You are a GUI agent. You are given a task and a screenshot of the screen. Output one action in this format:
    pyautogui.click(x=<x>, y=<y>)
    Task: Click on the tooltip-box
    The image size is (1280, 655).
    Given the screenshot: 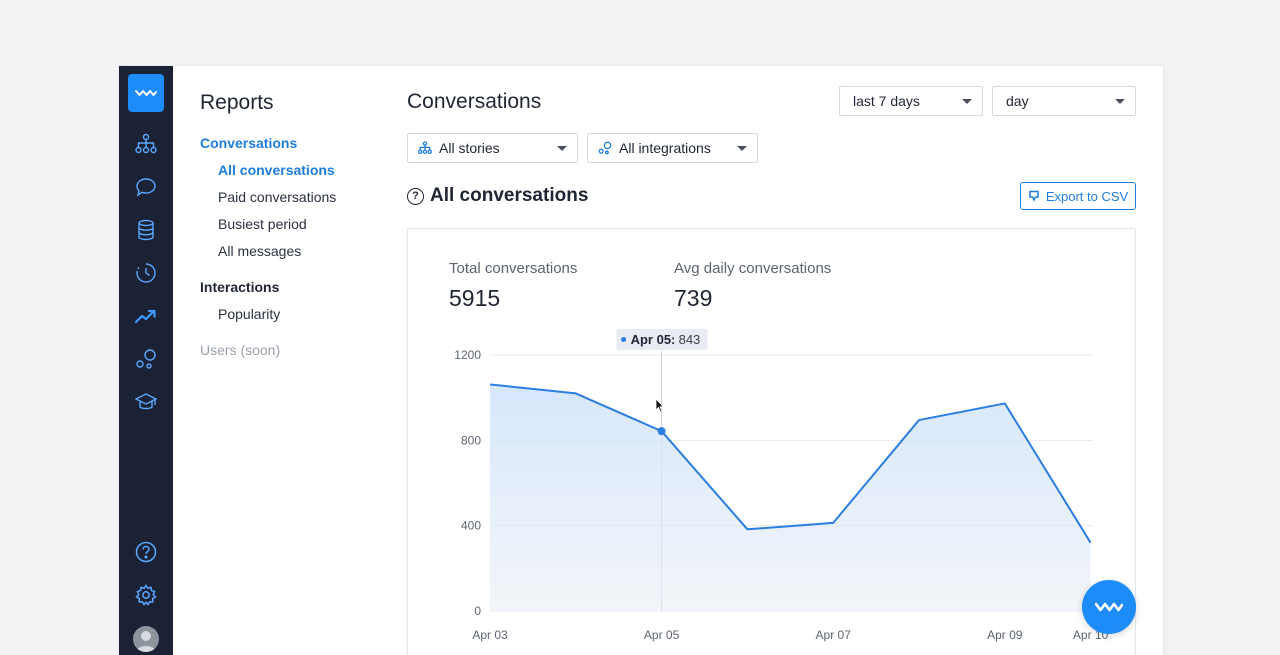 What is the action you would take?
    pyautogui.click(x=662, y=339)
    